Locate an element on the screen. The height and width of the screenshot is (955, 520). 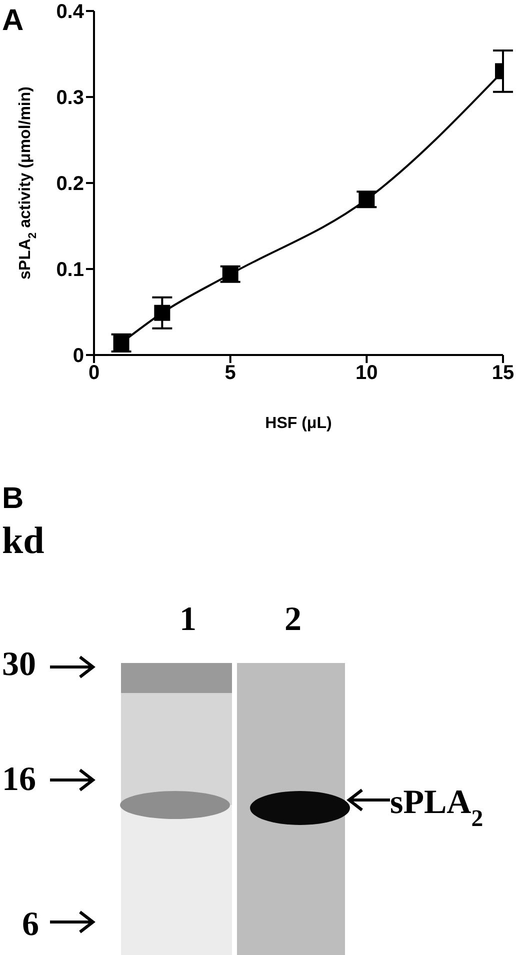
x-axis-title: HSF (μL) is located at coordinates (298, 423).